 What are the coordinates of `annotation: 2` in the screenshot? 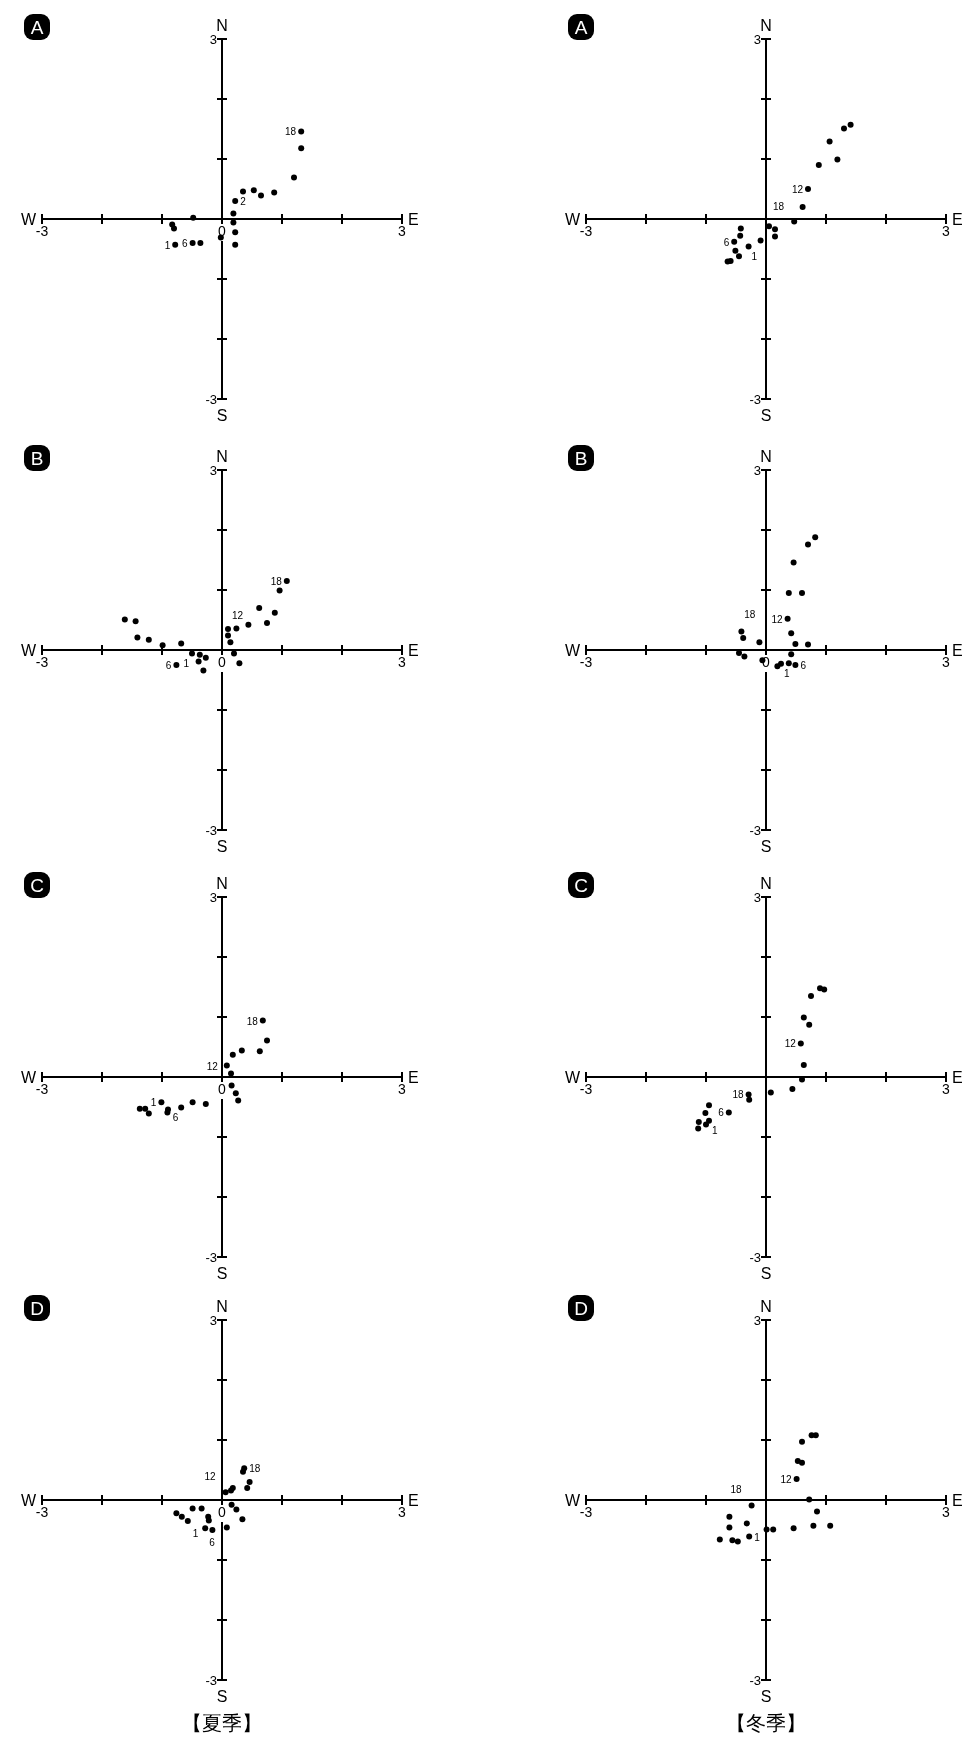 It's located at (243, 201).